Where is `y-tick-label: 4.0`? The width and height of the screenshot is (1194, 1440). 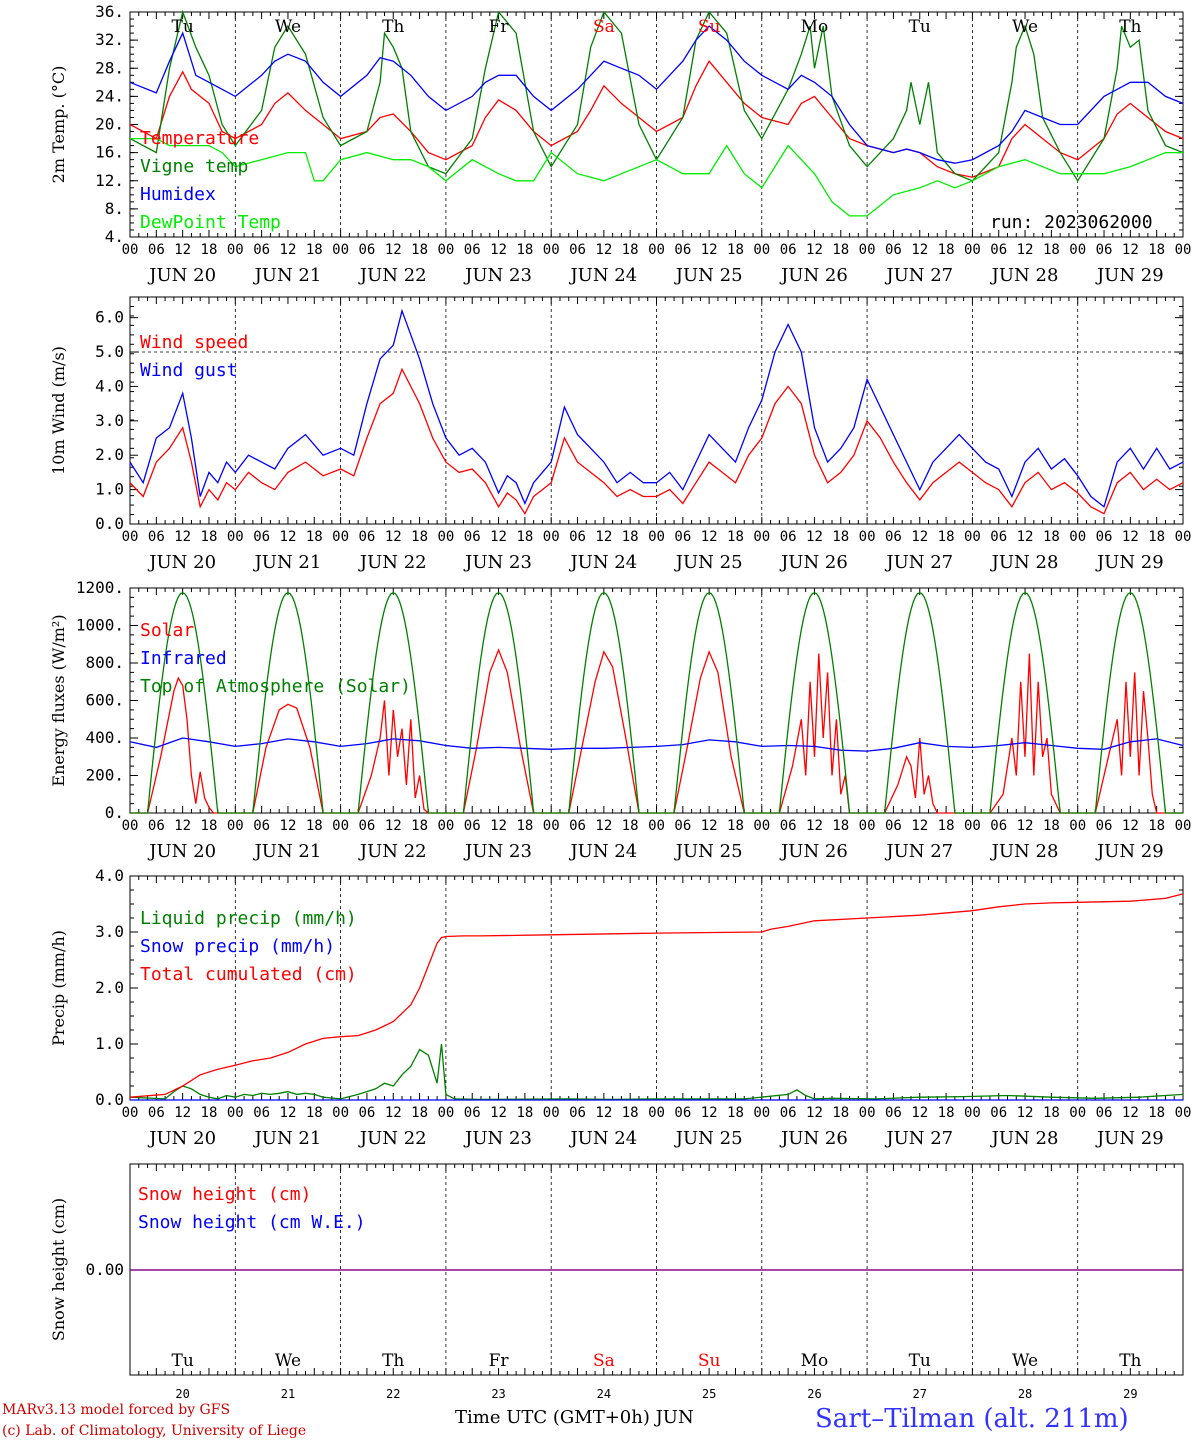 y-tick-label: 4.0 is located at coordinates (109, 875).